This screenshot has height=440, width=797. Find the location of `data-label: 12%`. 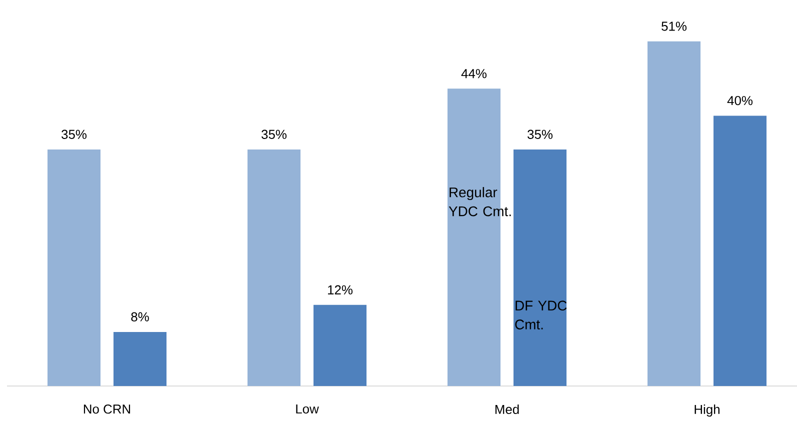

data-label: 12% is located at coordinates (340, 289).